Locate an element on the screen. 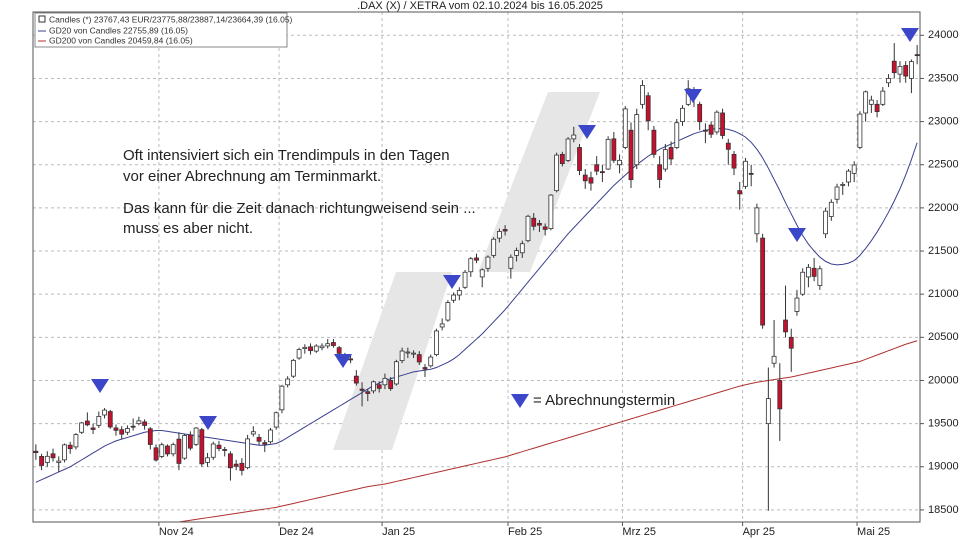 Image resolution: width=960 pixels, height=540 pixels. annotation: = Abrechnungstermin is located at coordinates (604, 400).